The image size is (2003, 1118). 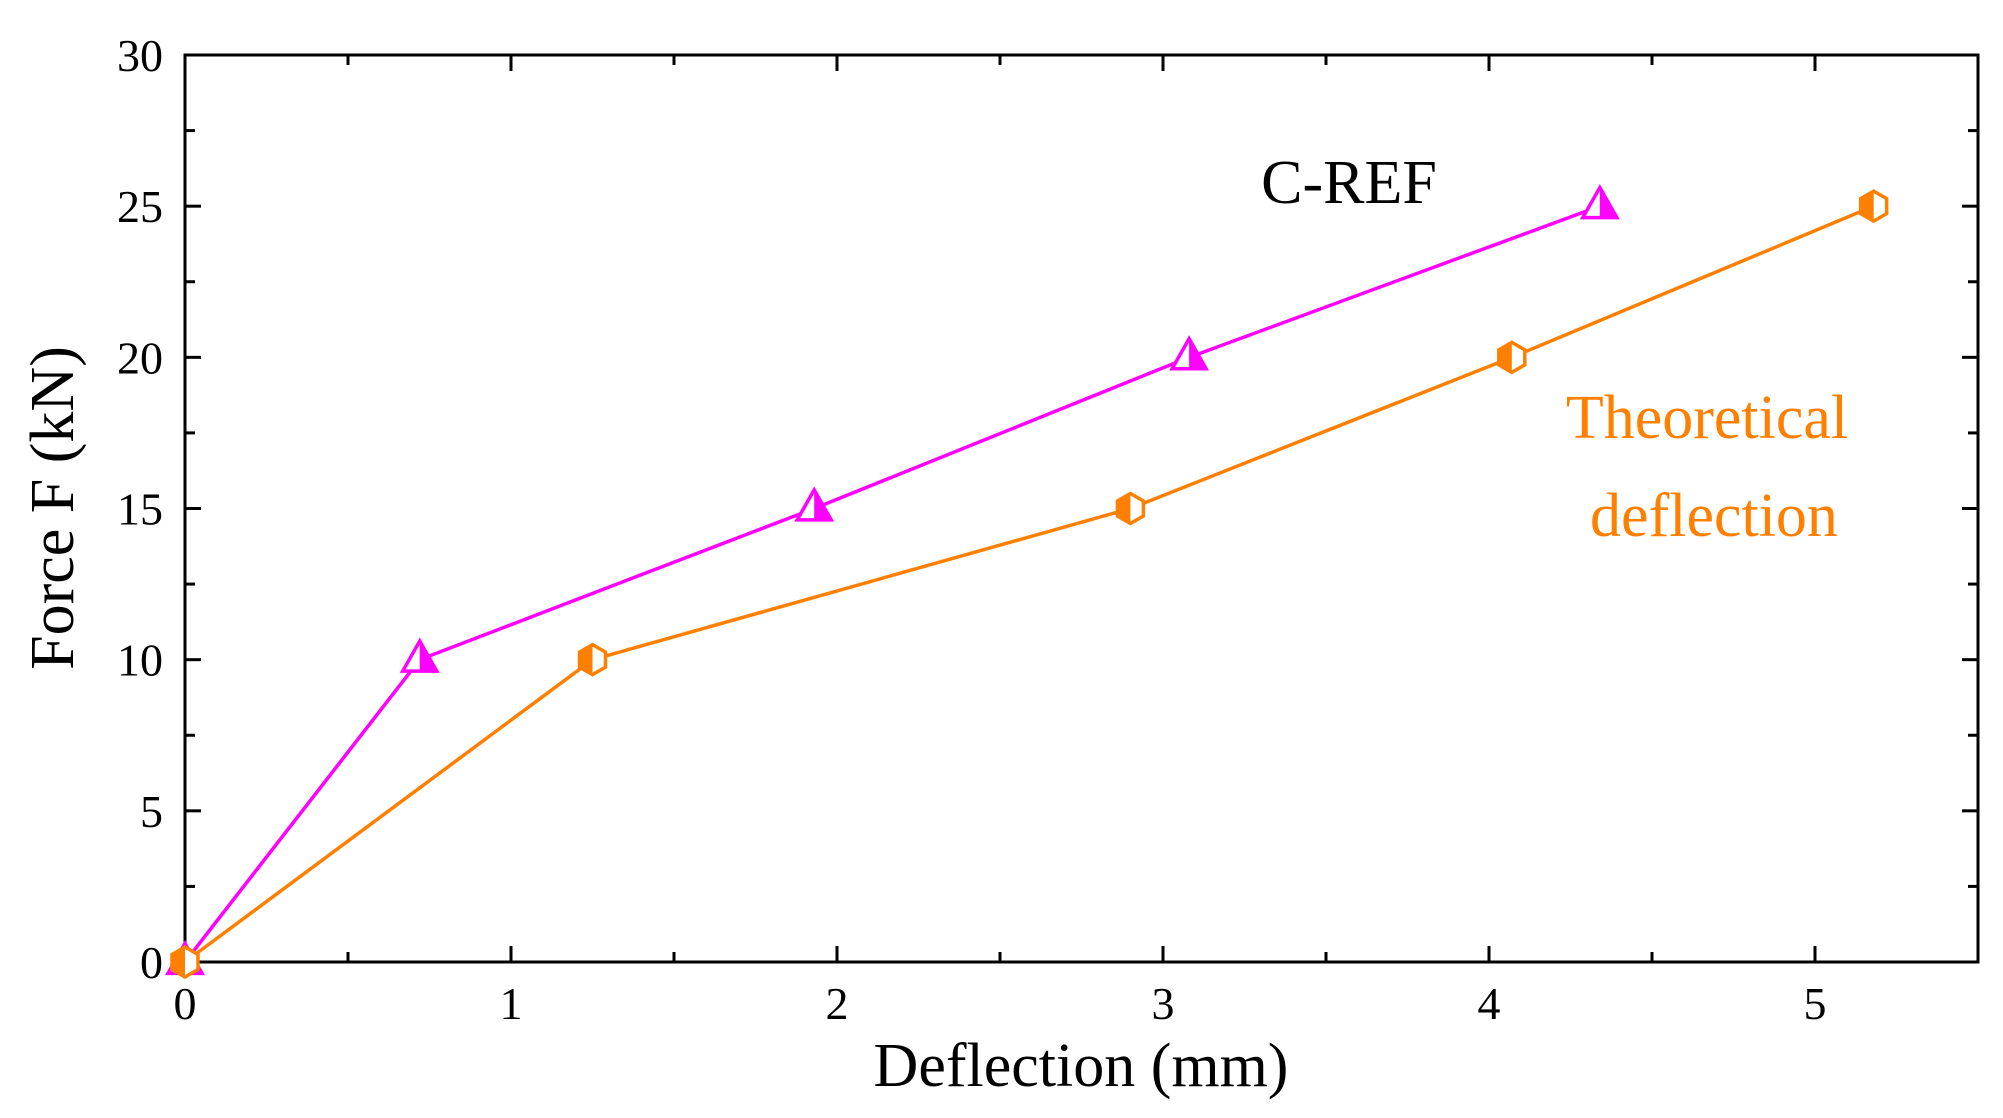 What do you see at coordinates (1714, 516) in the screenshot?
I see `annotation-deflection: deflection` at bounding box center [1714, 516].